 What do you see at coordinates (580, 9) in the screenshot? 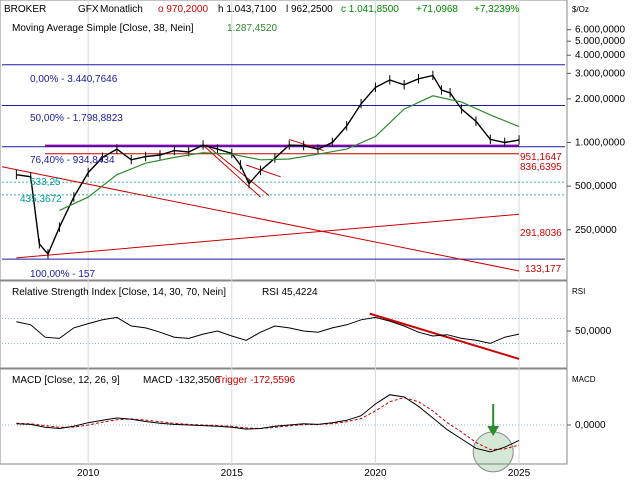
I see `unit-label: $/Oz` at bounding box center [580, 9].